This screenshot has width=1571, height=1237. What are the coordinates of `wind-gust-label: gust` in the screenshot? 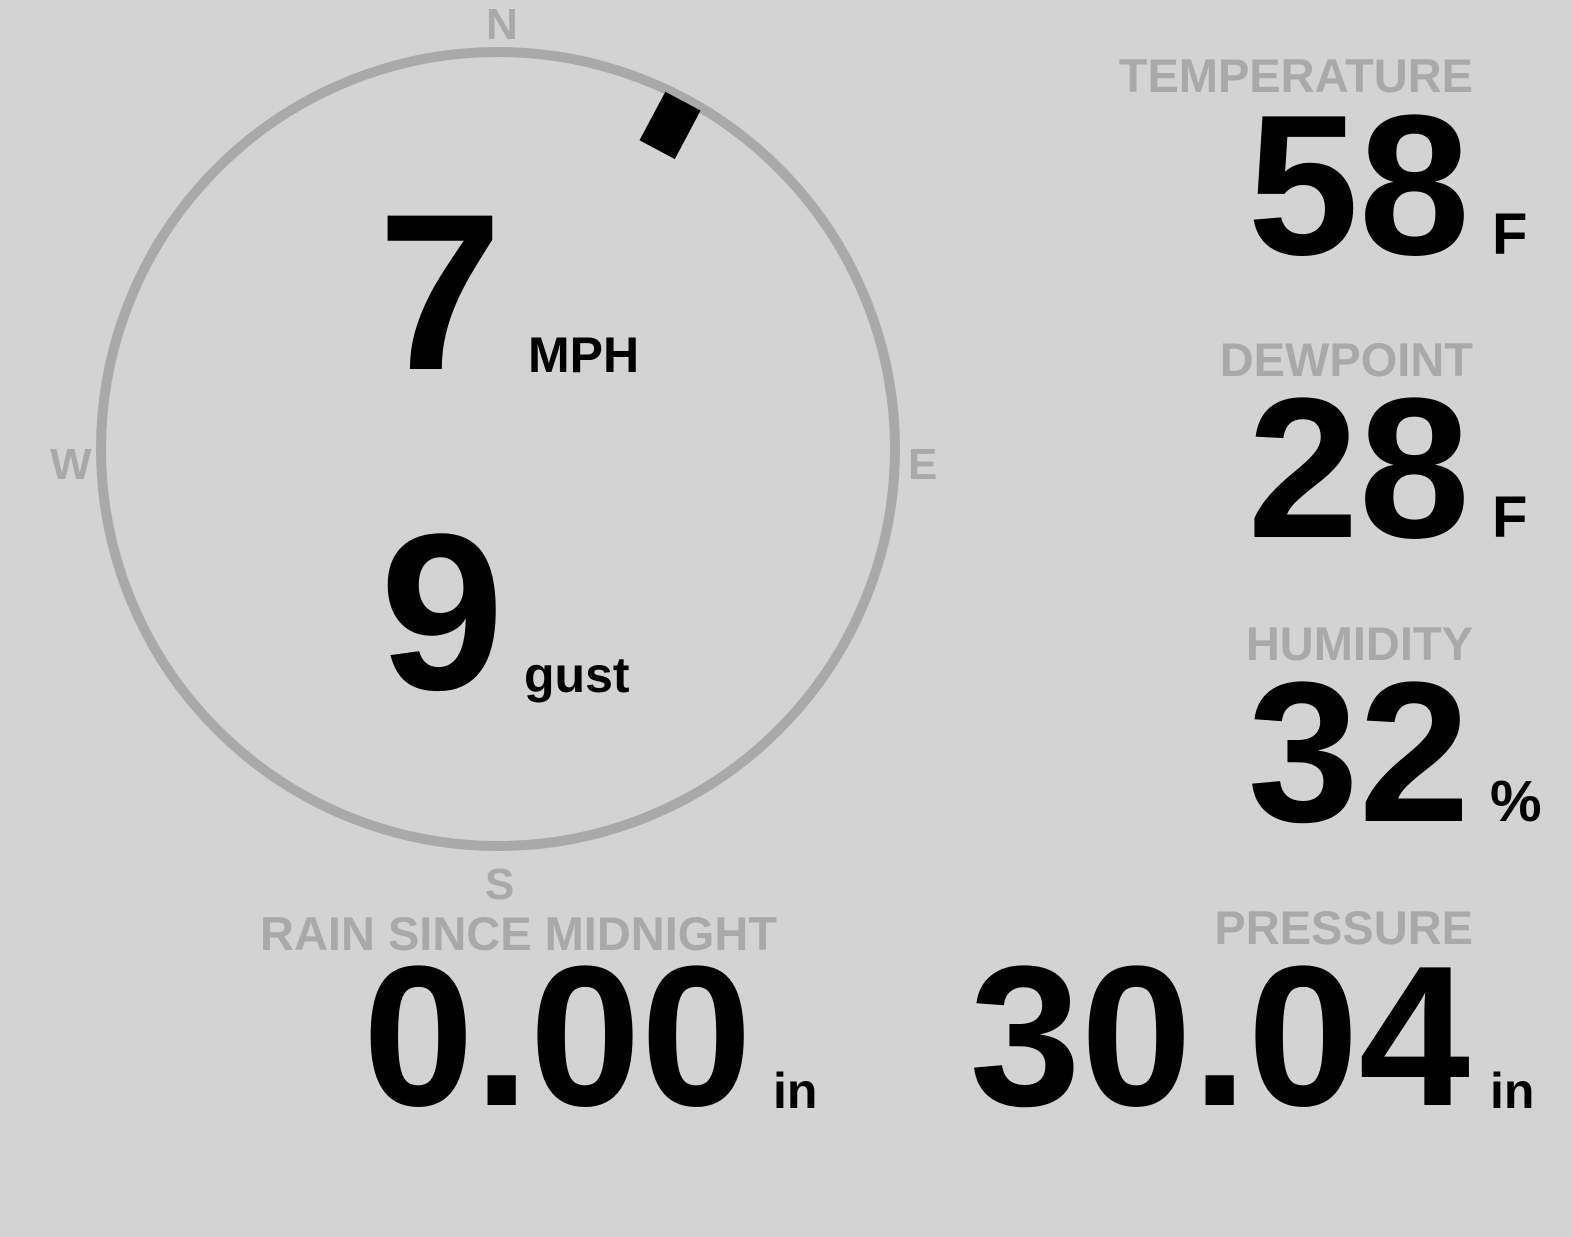 It's located at (577, 675).